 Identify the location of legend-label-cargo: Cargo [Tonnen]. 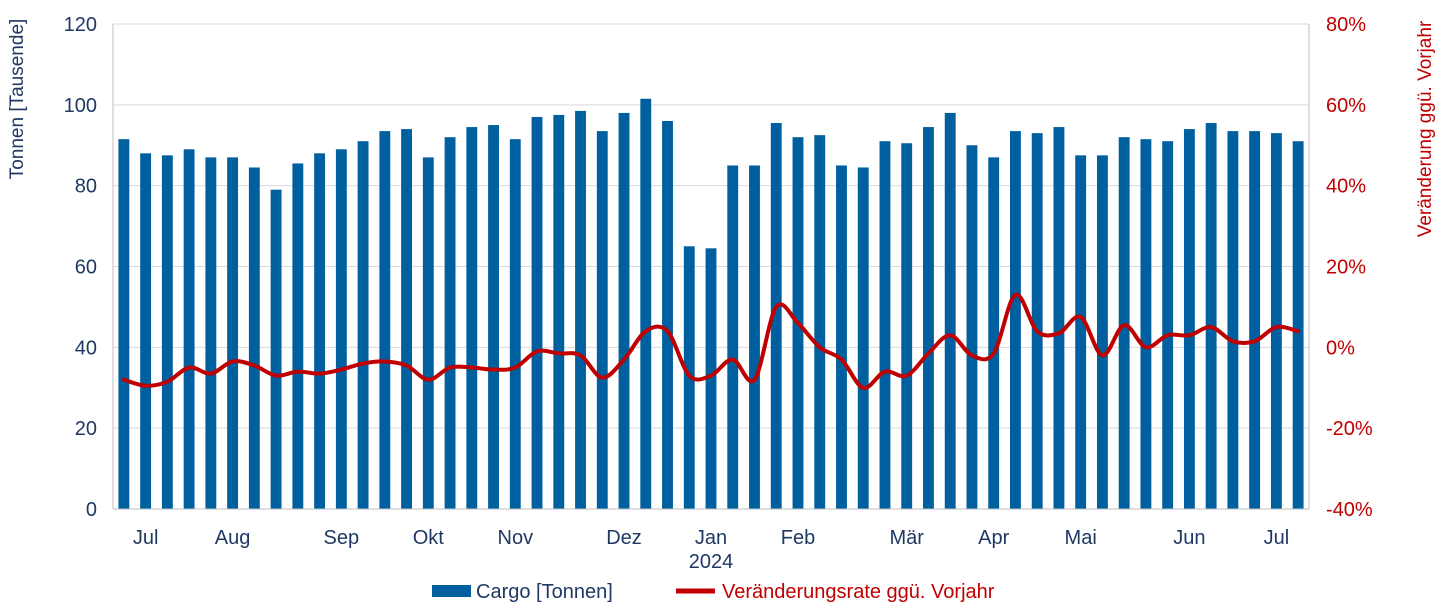
(544, 592).